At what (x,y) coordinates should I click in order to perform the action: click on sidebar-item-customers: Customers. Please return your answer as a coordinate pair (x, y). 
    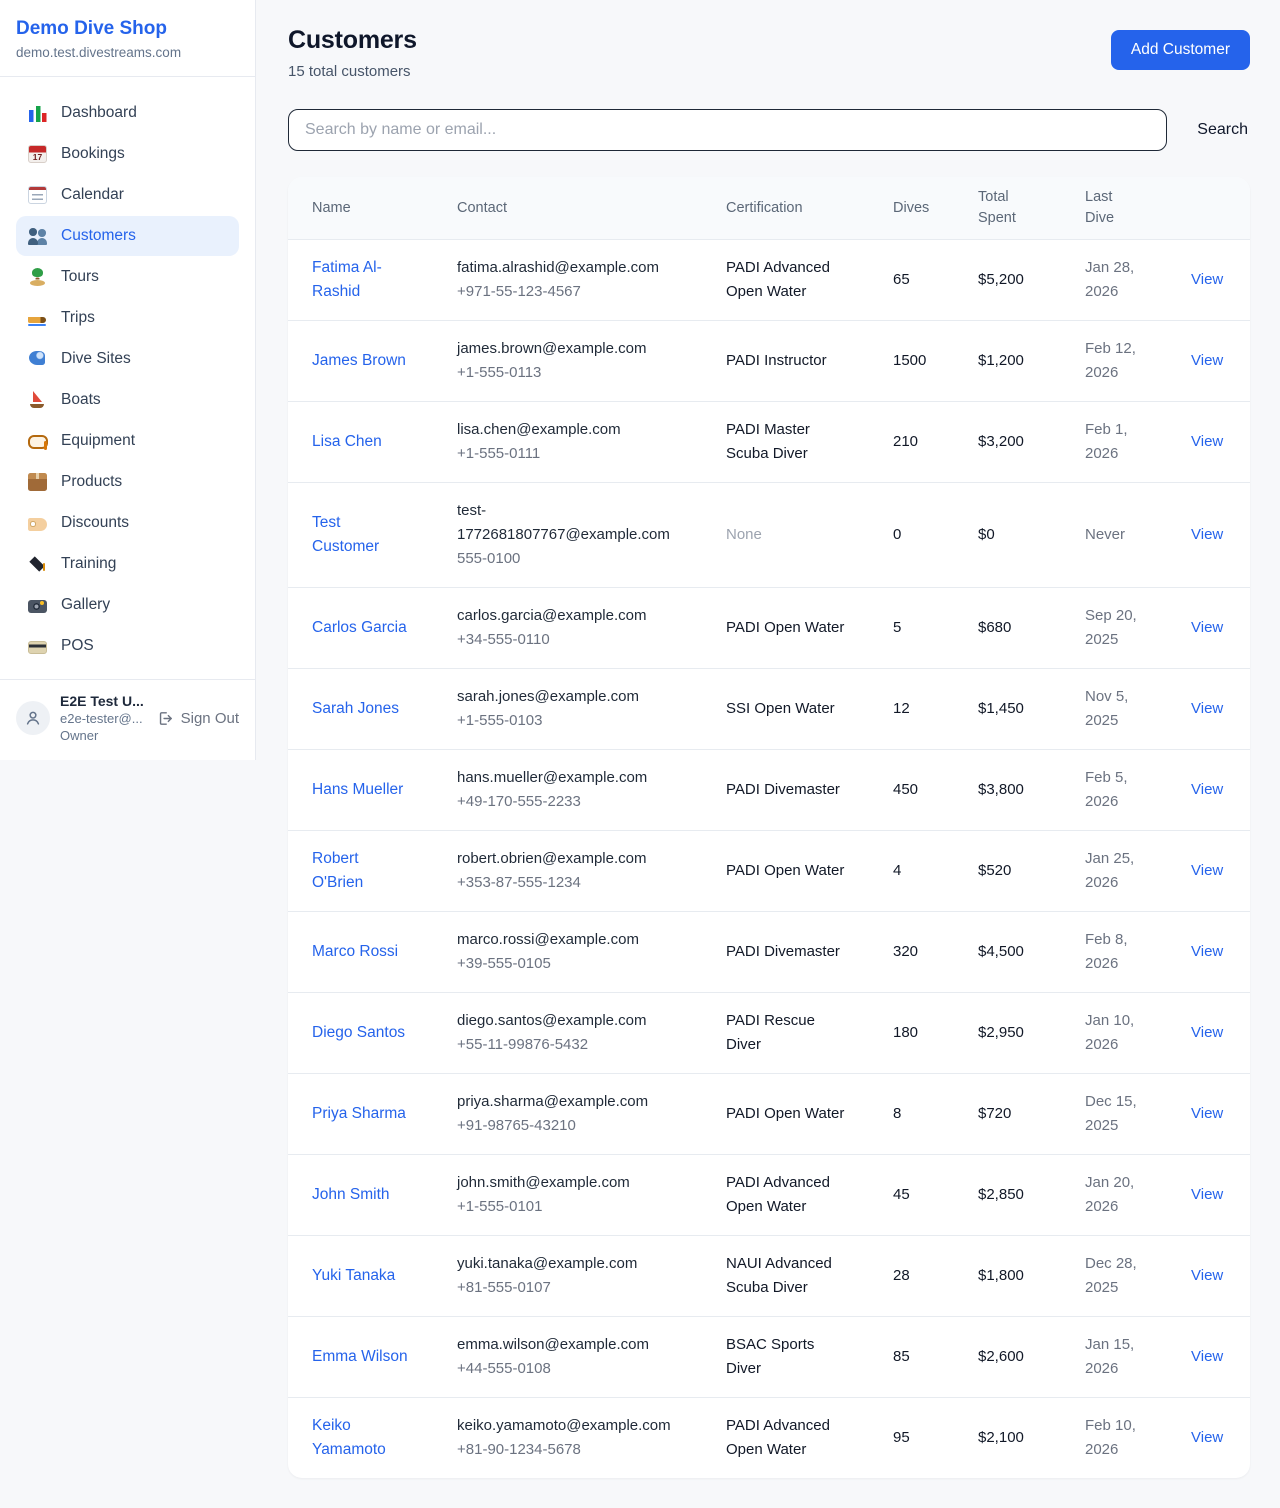
    Looking at the image, I should click on (127, 236).